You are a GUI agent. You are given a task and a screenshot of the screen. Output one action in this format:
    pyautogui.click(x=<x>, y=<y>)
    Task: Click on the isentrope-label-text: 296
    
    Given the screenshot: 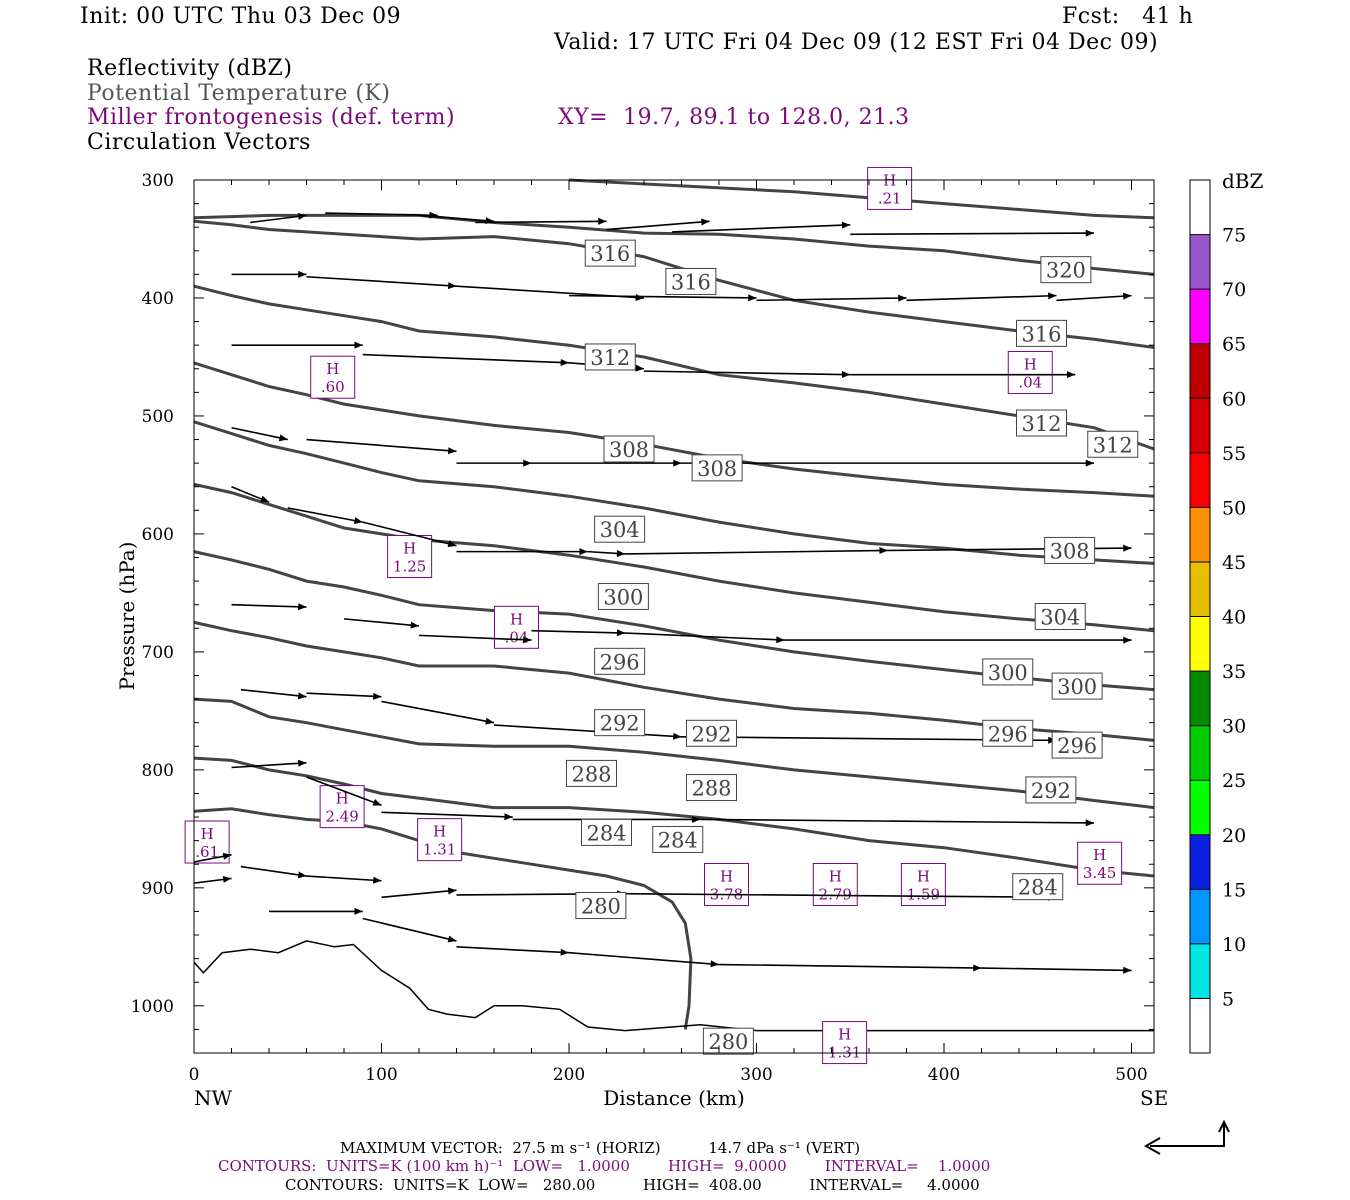 What is the action you would take?
    pyautogui.click(x=1008, y=734)
    